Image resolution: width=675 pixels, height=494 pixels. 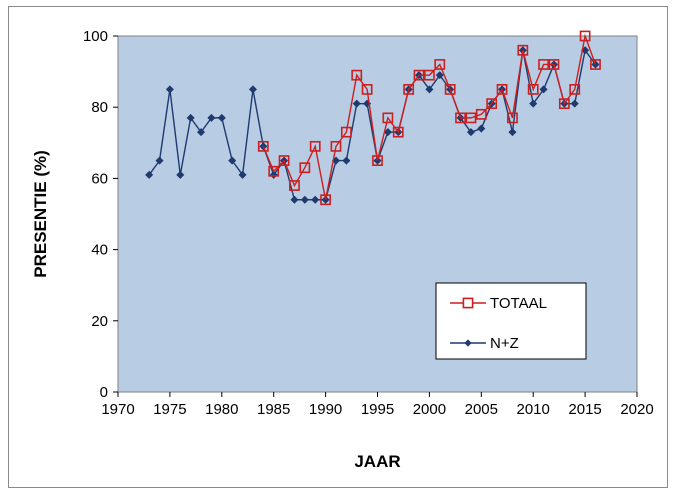 I want to click on y-tick-label: 20, so click(x=99, y=321).